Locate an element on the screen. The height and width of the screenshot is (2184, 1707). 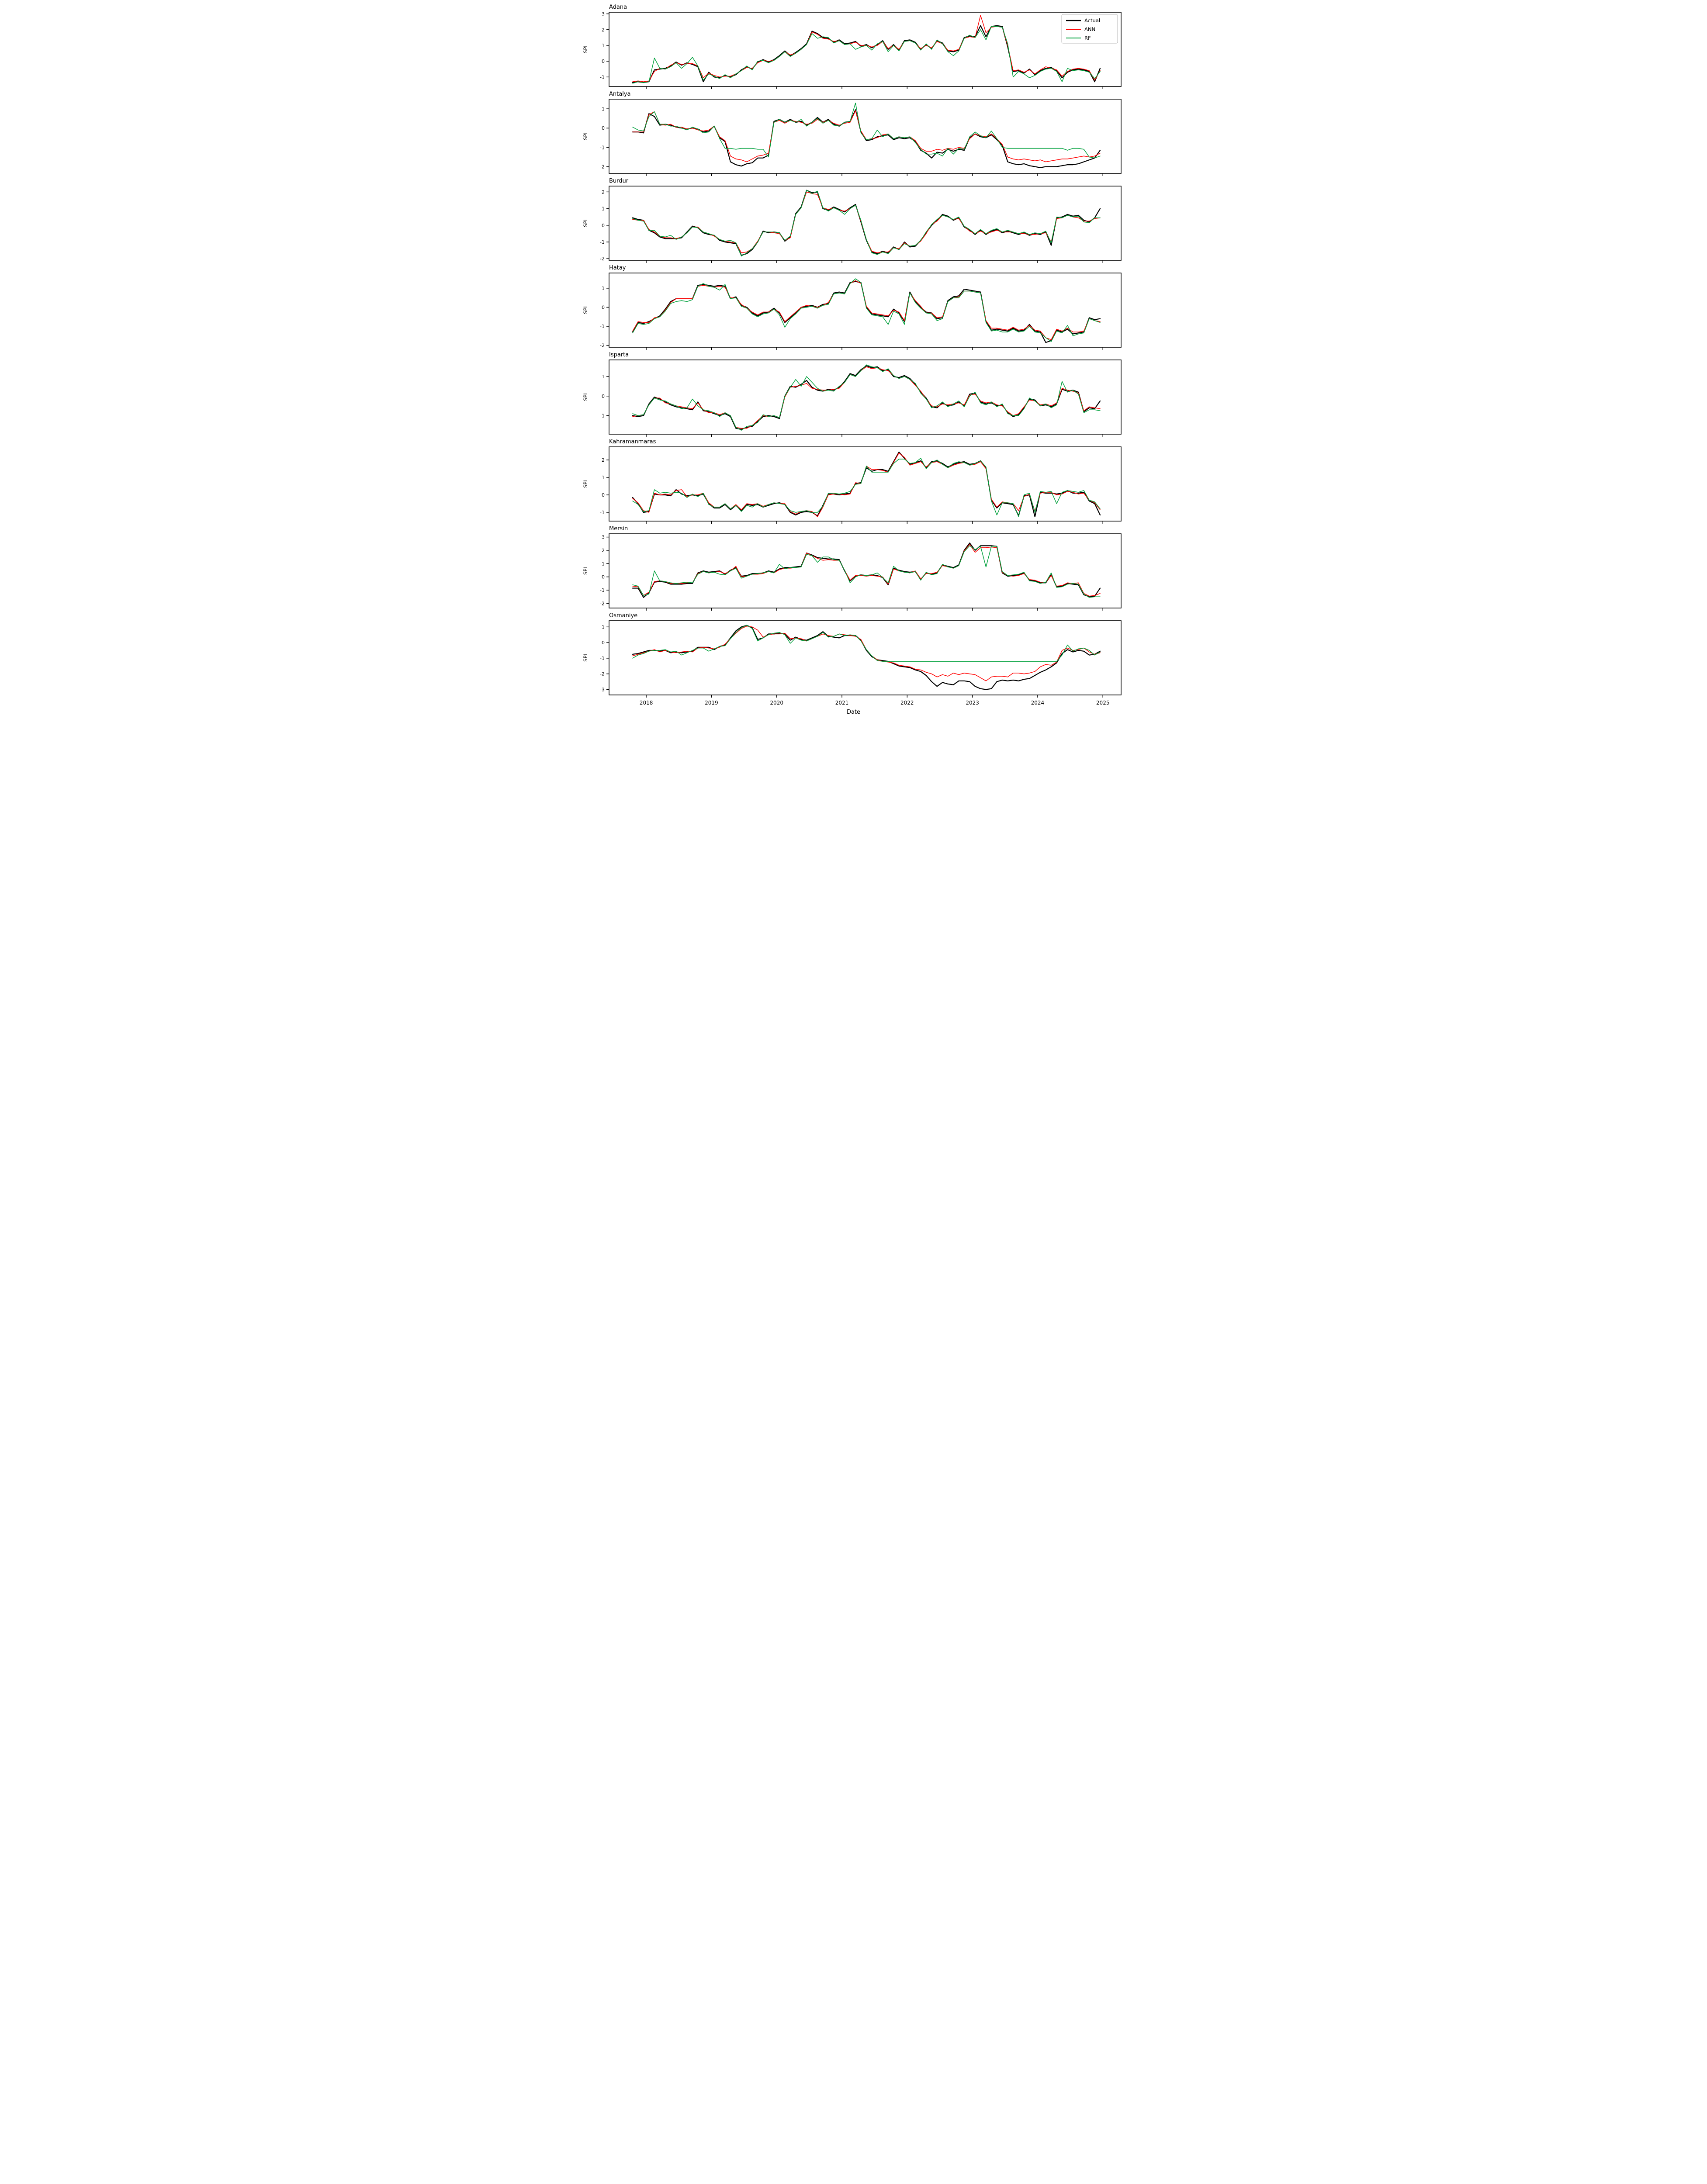
x-tick-label: 2020 is located at coordinates (776, 703).